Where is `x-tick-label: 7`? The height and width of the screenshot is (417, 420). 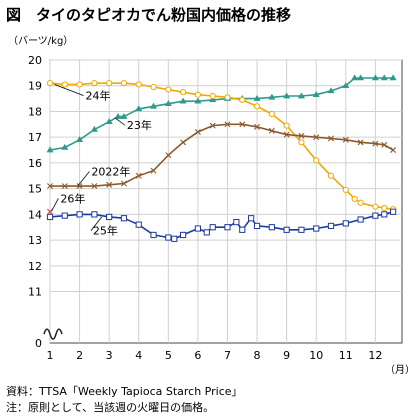
x-tick-label: 7 is located at coordinates (227, 355).